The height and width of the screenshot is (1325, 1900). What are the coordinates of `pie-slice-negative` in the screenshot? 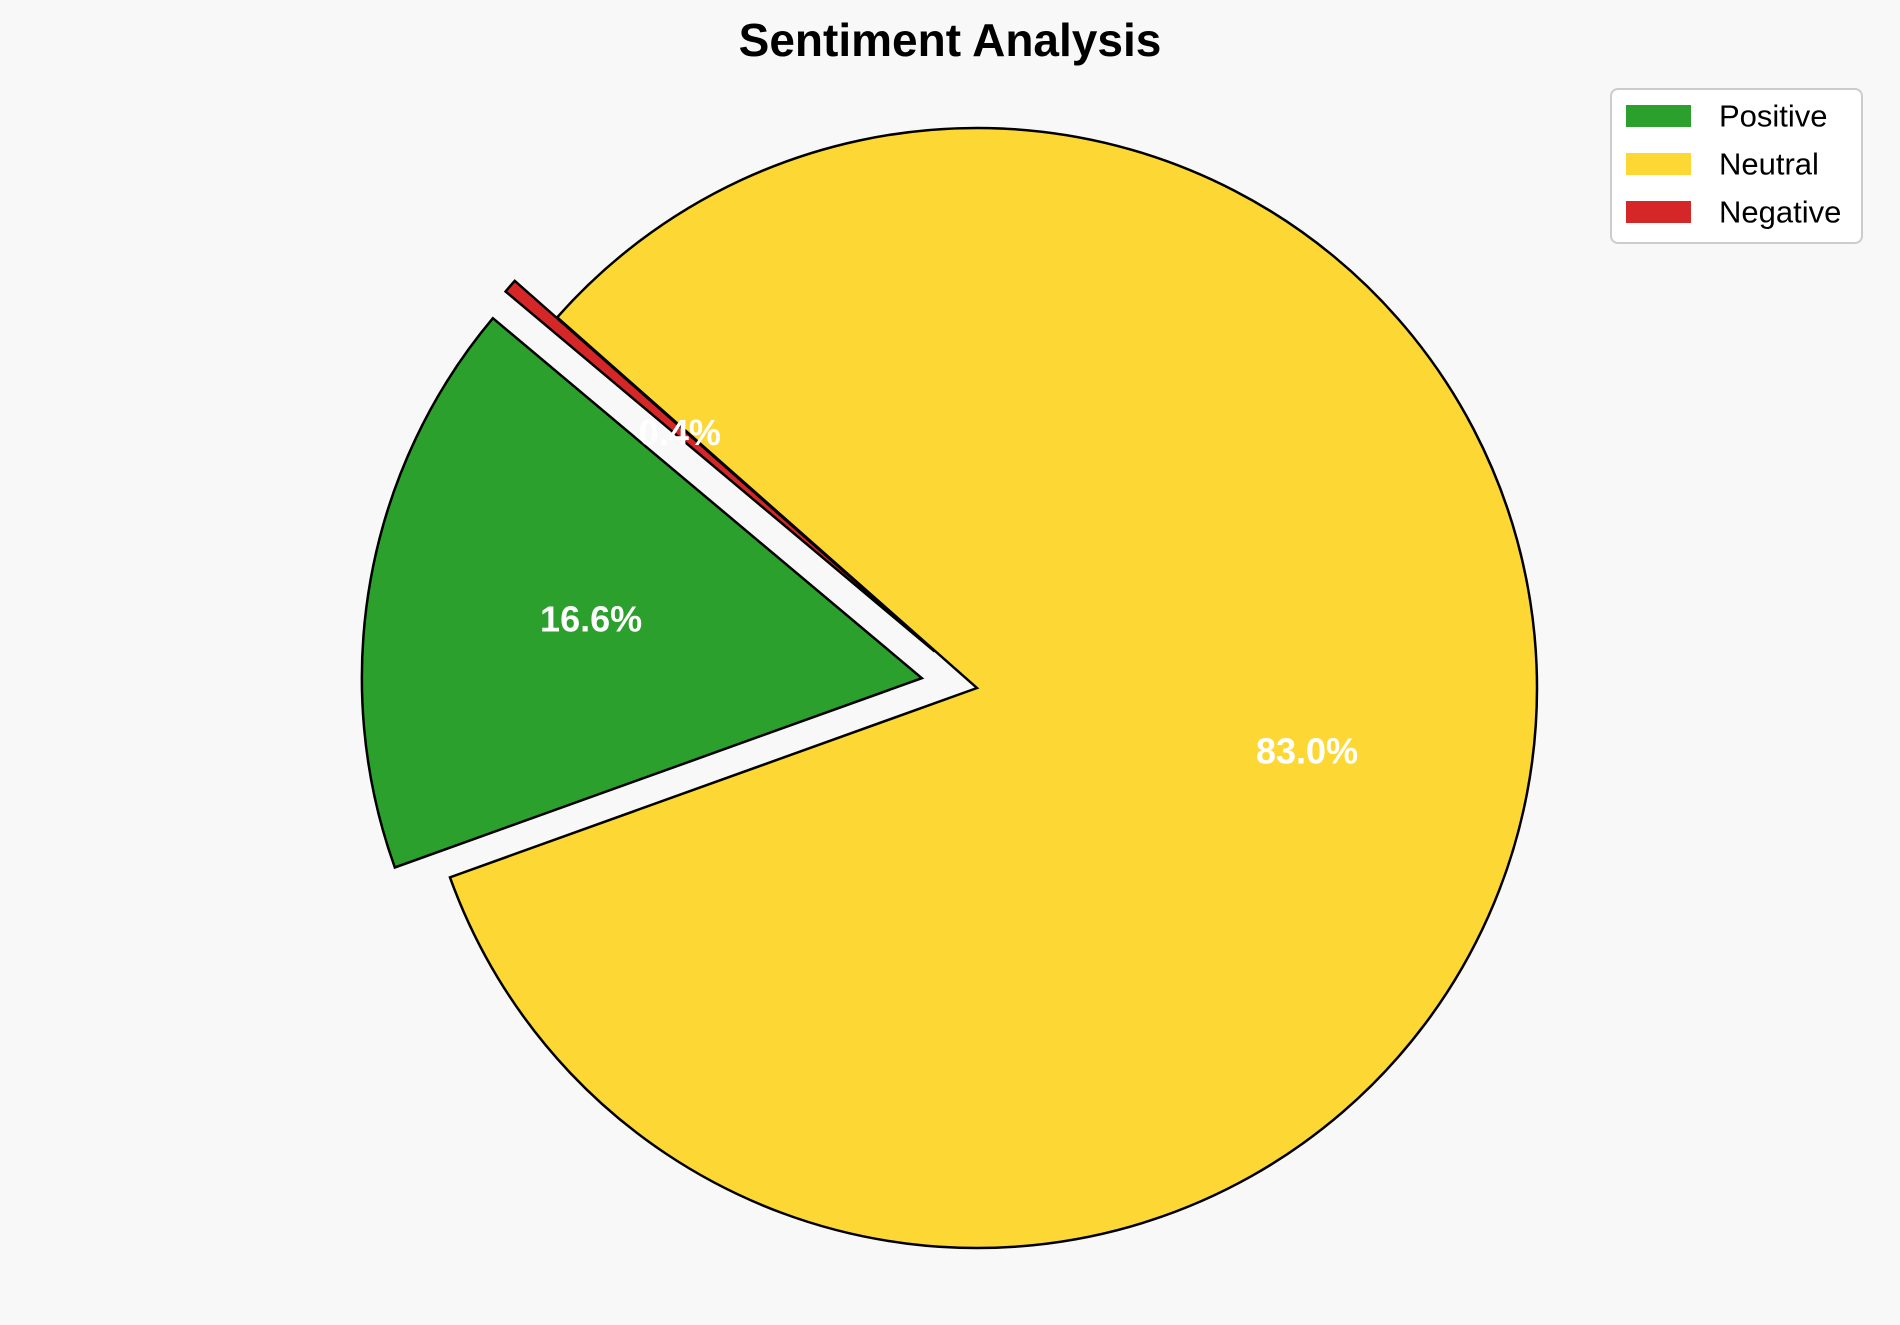 It's located at (719, 466).